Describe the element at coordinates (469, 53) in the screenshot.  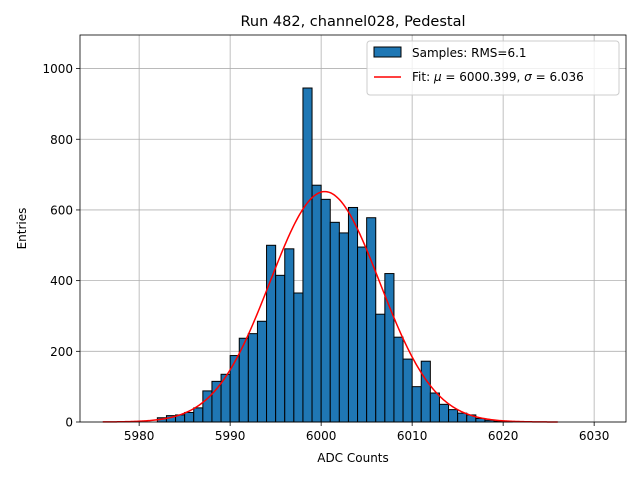
I see `legend-samples-label: Samples: RMS=6.1` at that location.